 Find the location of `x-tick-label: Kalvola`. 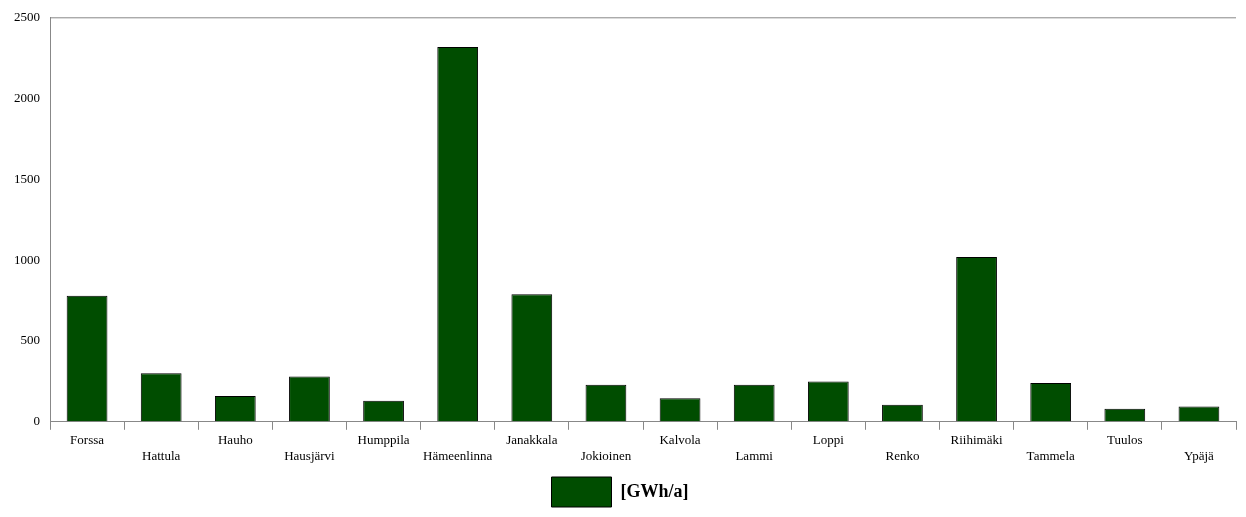

x-tick-label: Kalvola is located at coordinates (680, 440).